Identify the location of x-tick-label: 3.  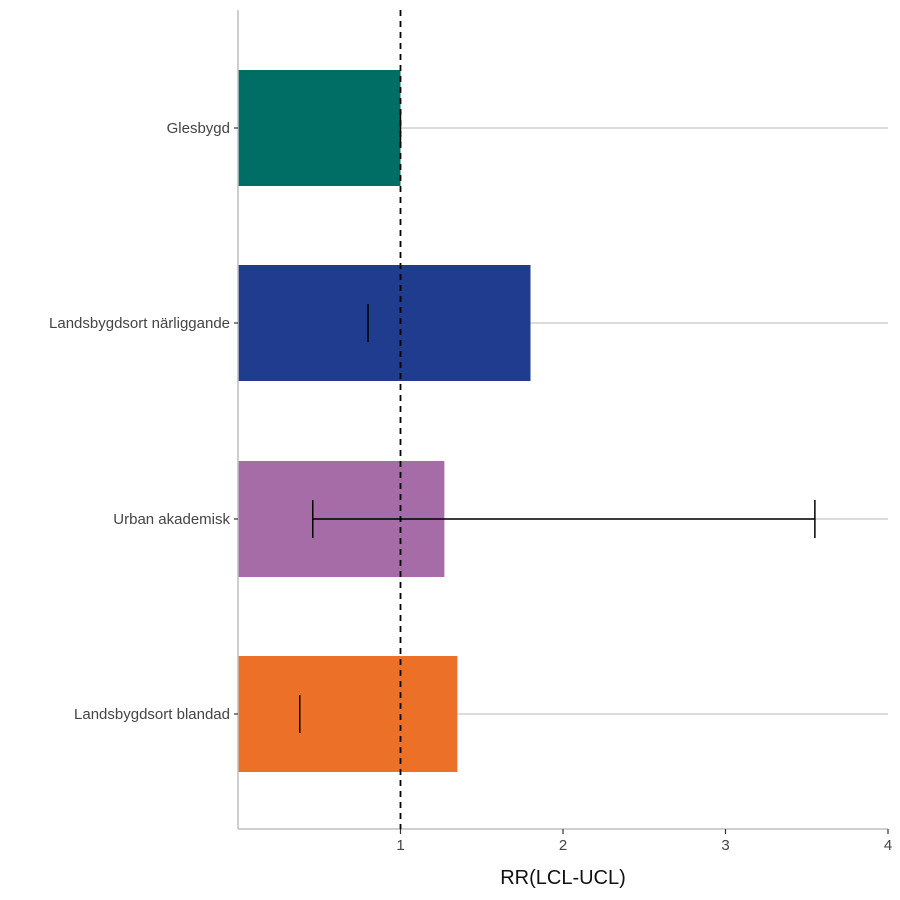
(725, 845).